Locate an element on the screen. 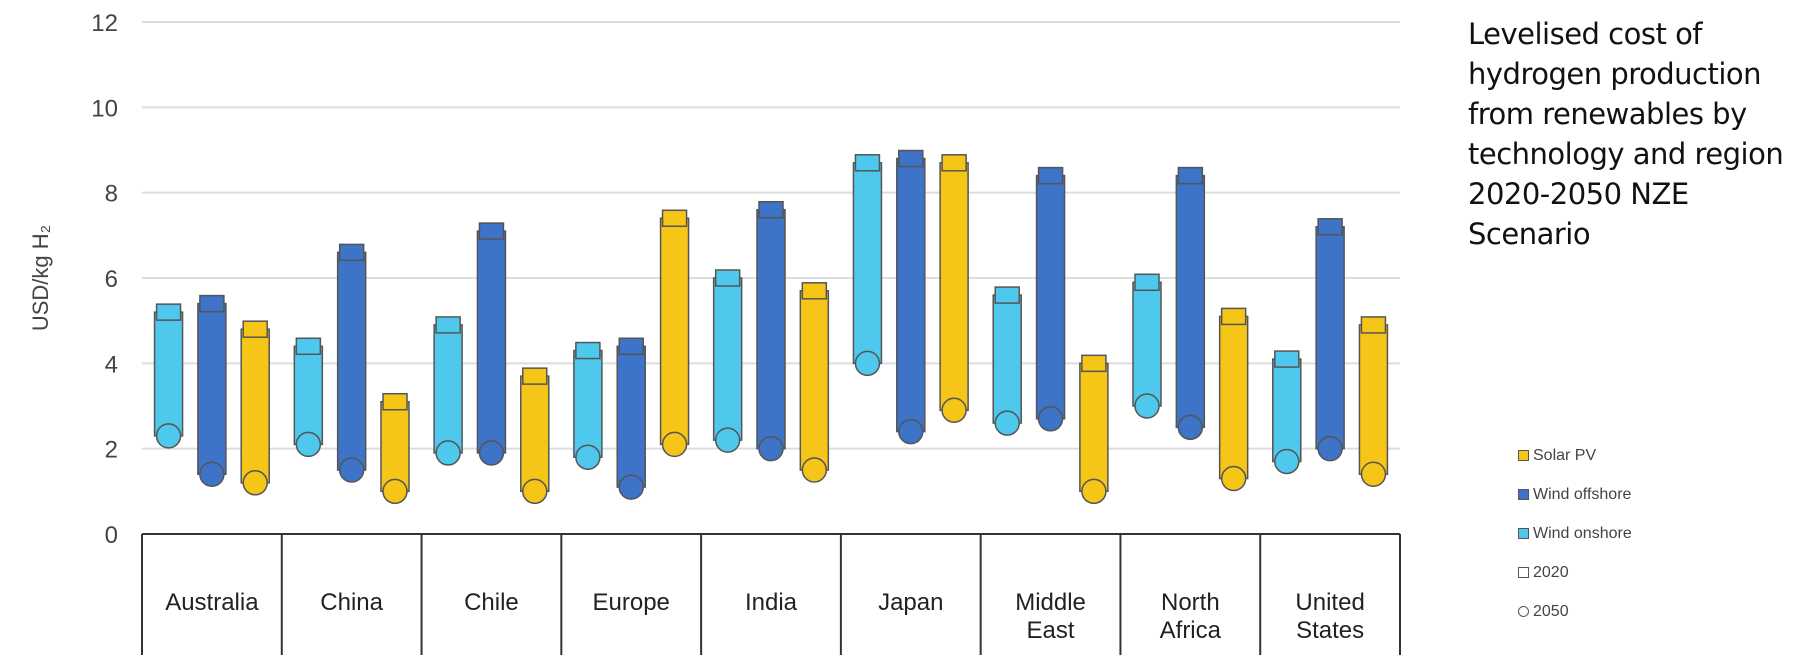 This screenshot has height=660, width=1799. y-tick-label: 2 is located at coordinates (111, 450).